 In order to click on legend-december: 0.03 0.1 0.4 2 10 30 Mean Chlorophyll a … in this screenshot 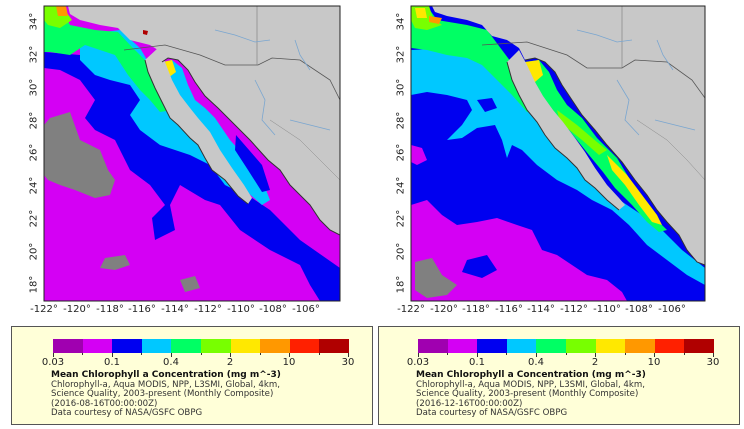, I will do `click(559, 375)`.